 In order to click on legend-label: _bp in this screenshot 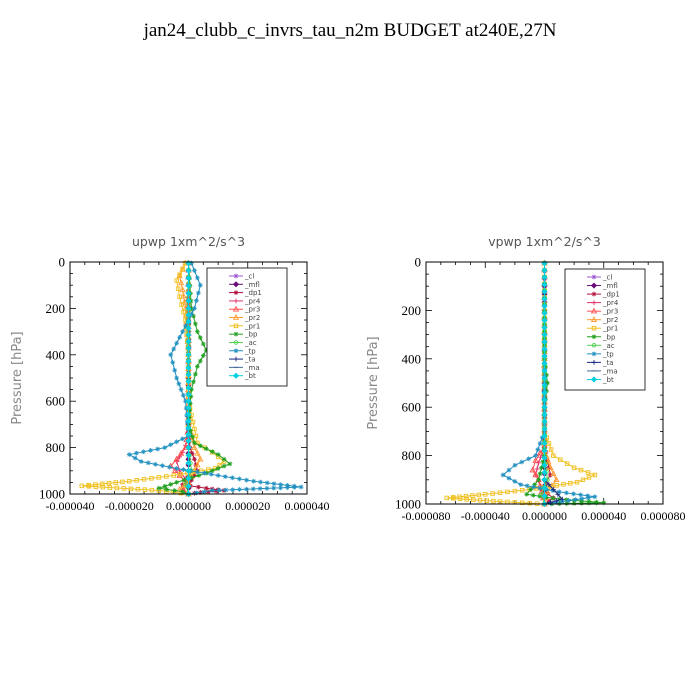, I will do `click(609, 337)`.